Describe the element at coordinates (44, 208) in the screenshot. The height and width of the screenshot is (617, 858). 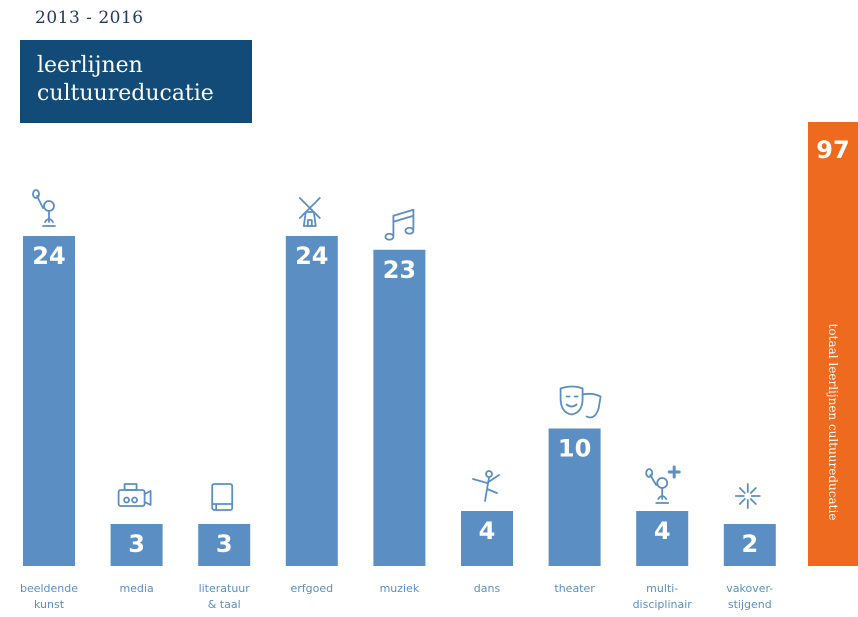
I see `painter-icon` at that location.